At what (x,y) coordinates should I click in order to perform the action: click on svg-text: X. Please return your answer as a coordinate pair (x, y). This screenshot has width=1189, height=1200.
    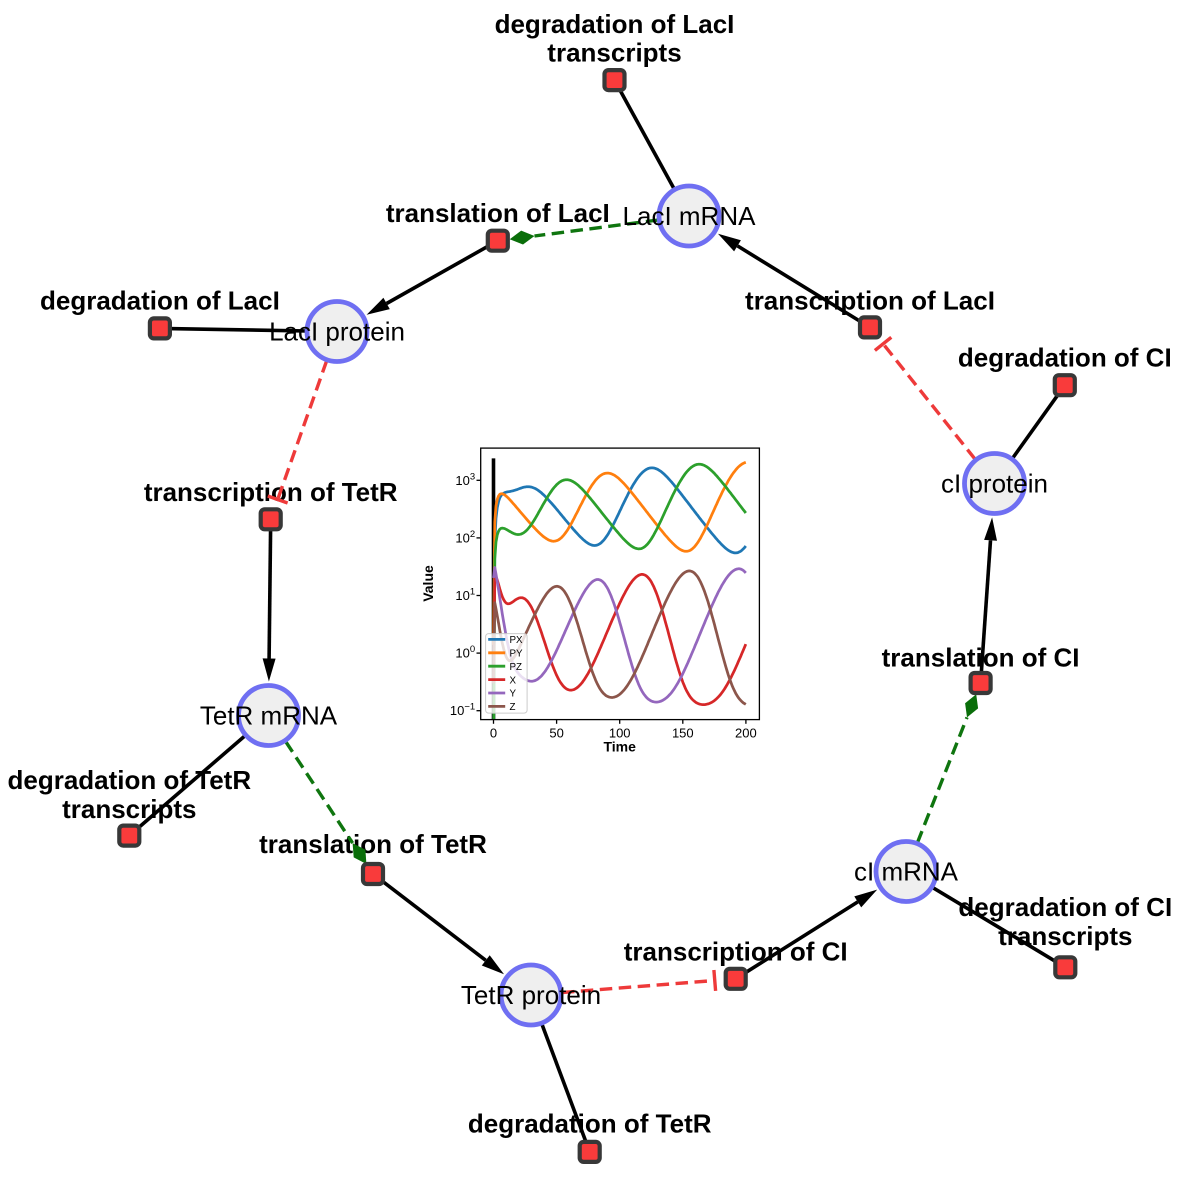
    Looking at the image, I should click on (513, 680).